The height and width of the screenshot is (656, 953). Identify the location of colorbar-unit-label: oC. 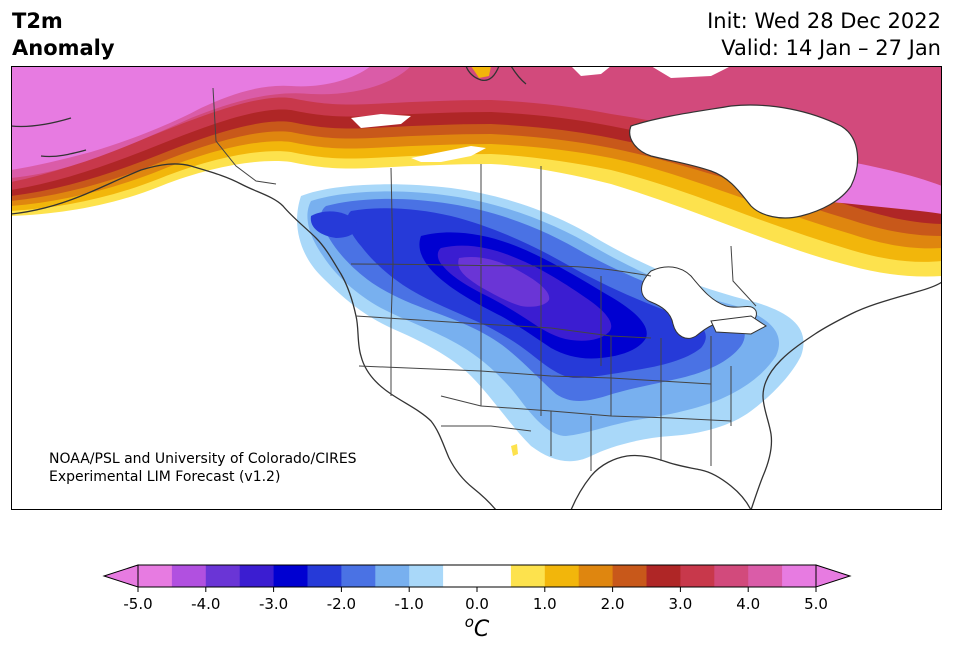
(477, 627).